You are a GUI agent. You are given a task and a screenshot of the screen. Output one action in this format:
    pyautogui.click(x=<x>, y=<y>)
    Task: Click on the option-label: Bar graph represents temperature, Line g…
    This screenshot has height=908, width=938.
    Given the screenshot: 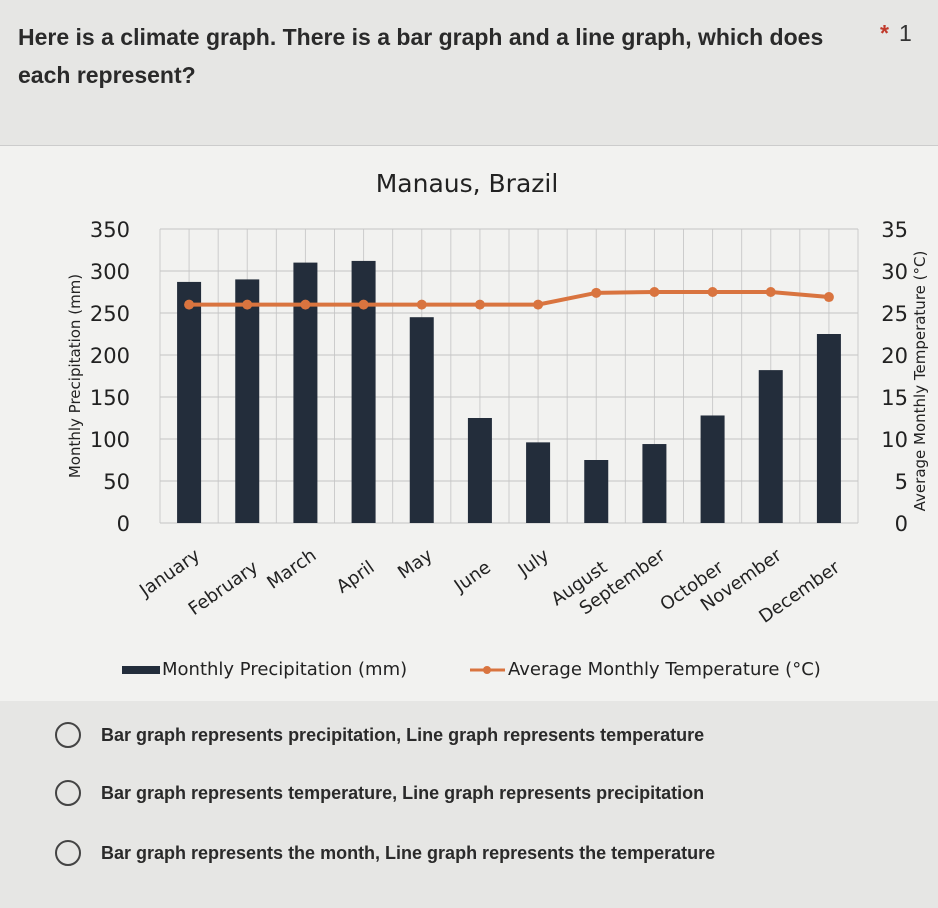 What is the action you would take?
    pyautogui.click(x=403, y=792)
    